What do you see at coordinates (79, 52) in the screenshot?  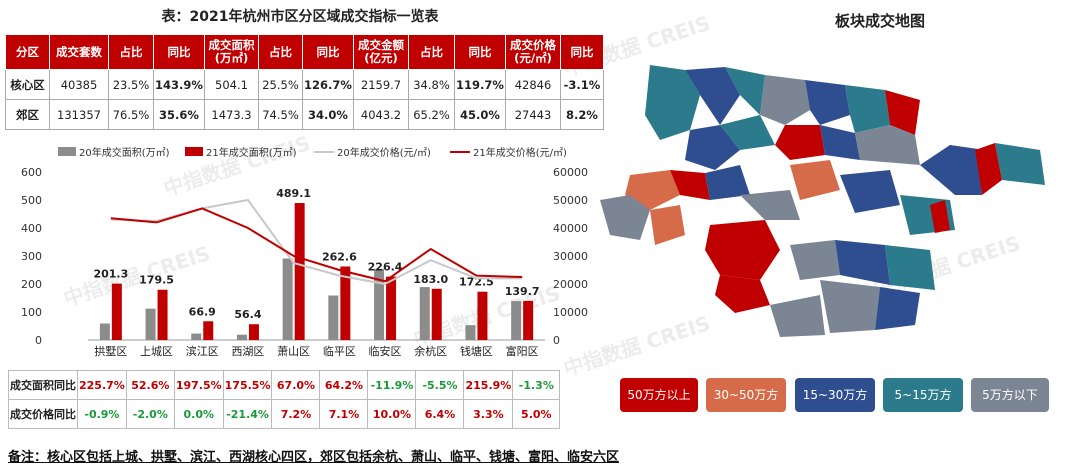 I see `header-cell: 成交套数` at bounding box center [79, 52].